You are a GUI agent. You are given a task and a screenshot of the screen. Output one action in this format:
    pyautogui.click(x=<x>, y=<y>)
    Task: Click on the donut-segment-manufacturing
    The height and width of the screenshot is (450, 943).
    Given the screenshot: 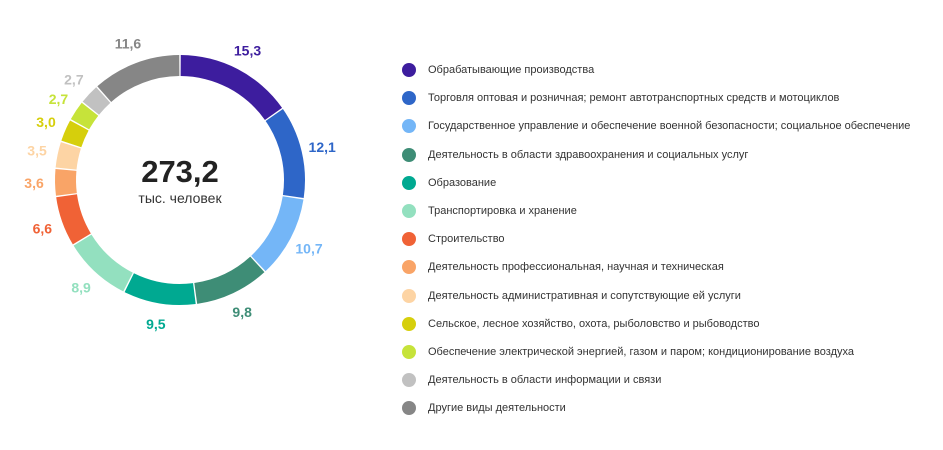 What is the action you would take?
    pyautogui.click(x=231, y=87)
    